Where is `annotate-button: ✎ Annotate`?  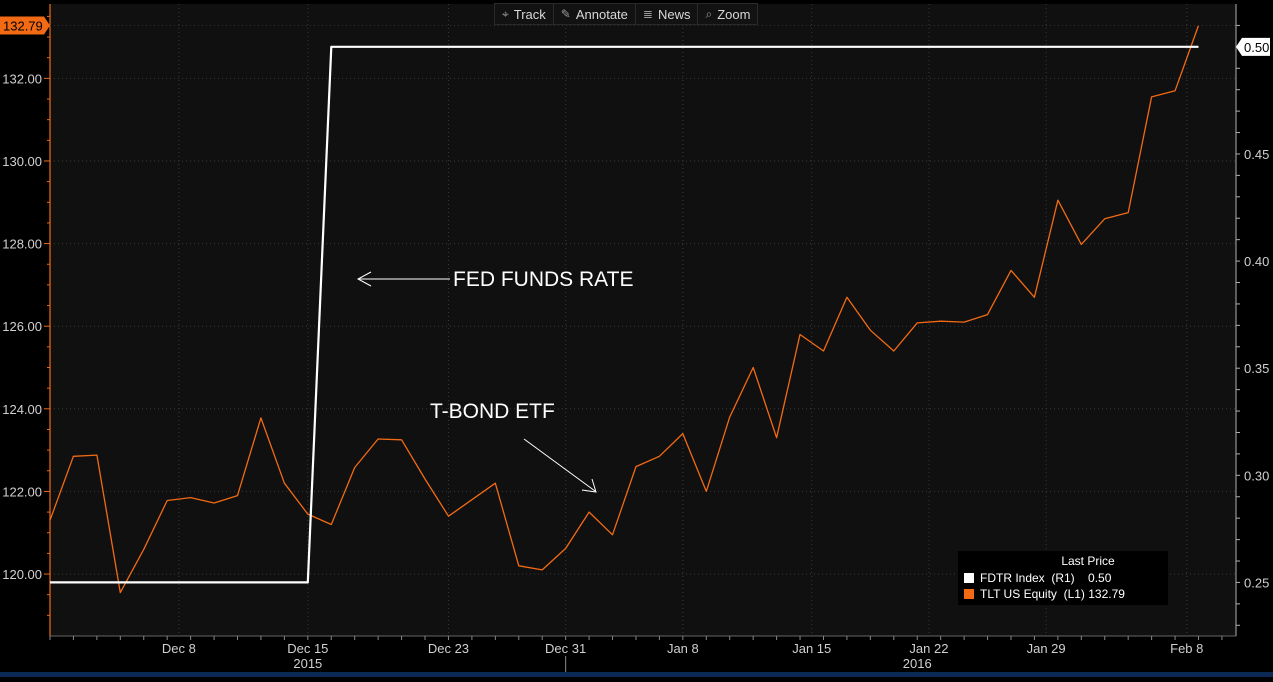 annotate-button: ✎ Annotate is located at coordinates (595, 14).